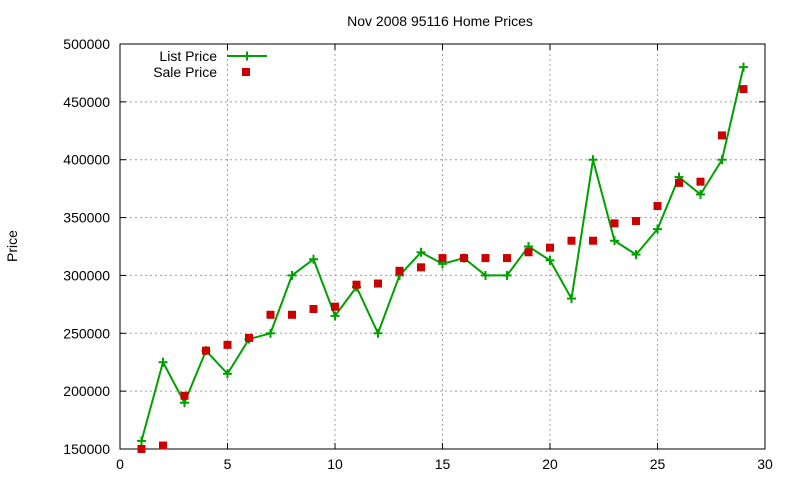 The height and width of the screenshot is (485, 800). I want to click on x-tick-label: 10, so click(335, 464).